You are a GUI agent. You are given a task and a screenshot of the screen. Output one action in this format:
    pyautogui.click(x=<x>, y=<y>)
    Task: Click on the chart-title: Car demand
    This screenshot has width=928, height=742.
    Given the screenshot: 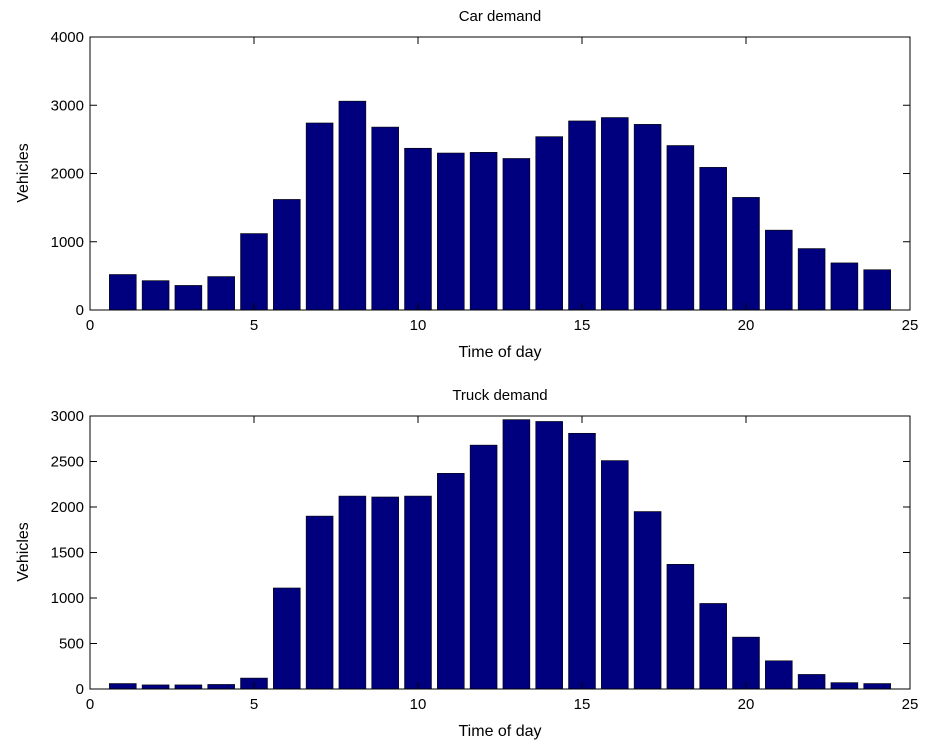 What is the action you would take?
    pyautogui.click(x=500, y=16)
    